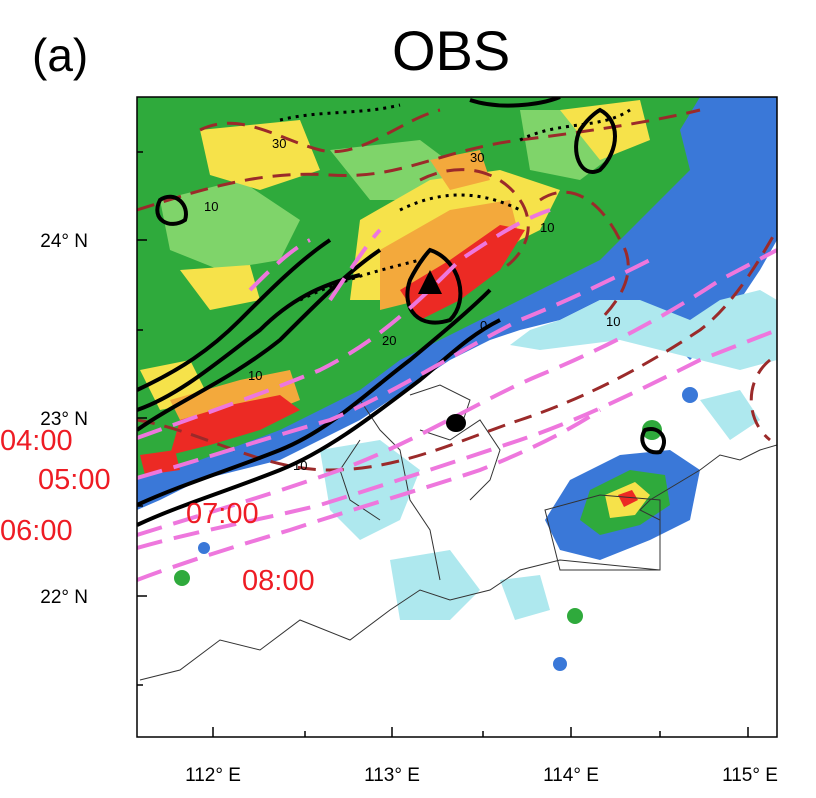 The height and width of the screenshot is (798, 816). Describe the element at coordinates (389, 340) in the screenshot. I see `contour-label: 20` at that location.